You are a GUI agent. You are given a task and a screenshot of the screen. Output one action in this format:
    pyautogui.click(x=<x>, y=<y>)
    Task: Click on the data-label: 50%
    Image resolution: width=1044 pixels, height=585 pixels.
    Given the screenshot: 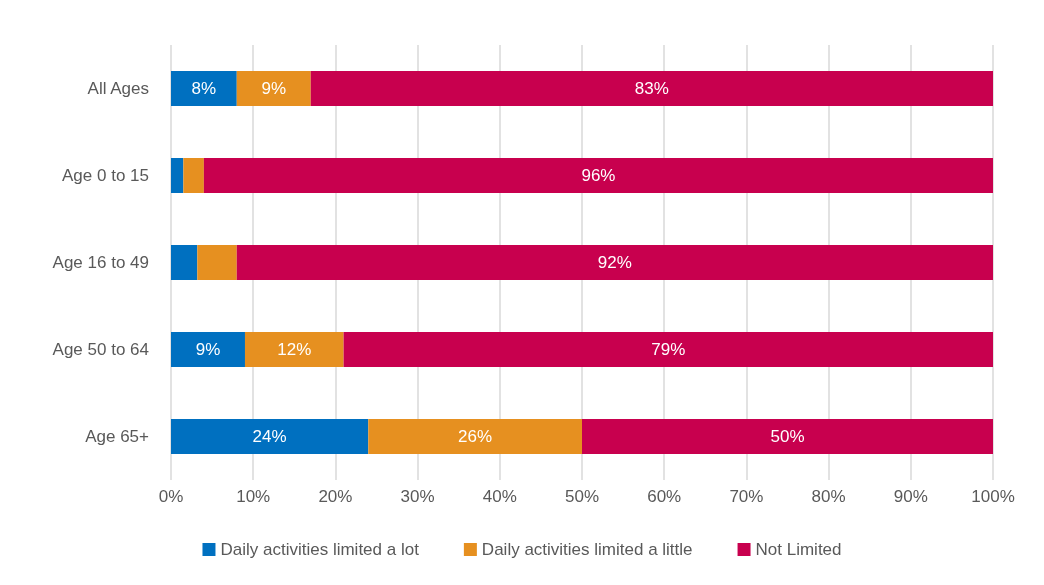 What is the action you would take?
    pyautogui.click(x=787, y=436)
    